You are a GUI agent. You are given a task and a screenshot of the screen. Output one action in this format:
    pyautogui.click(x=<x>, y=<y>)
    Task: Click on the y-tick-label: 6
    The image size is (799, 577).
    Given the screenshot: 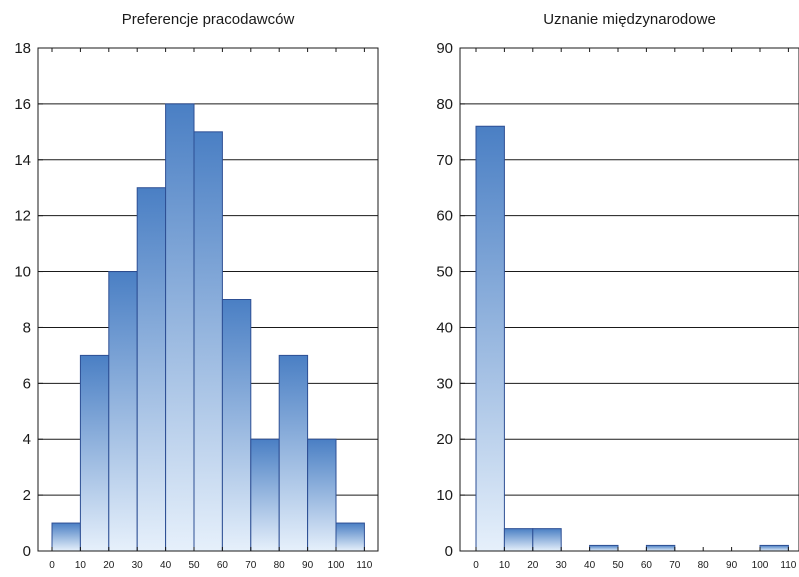 What is the action you would take?
    pyautogui.click(x=27, y=383)
    